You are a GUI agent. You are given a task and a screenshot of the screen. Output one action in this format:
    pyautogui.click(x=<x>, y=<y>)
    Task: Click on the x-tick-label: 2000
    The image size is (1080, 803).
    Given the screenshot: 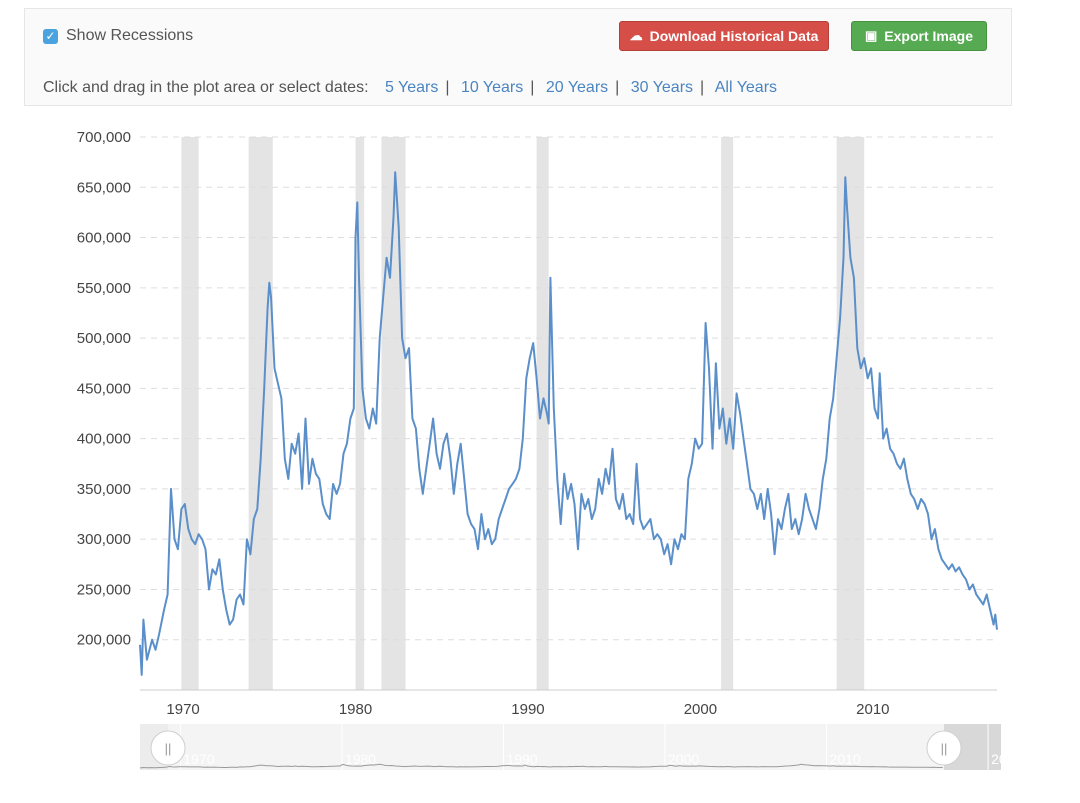 What is the action you would take?
    pyautogui.click(x=700, y=709)
    